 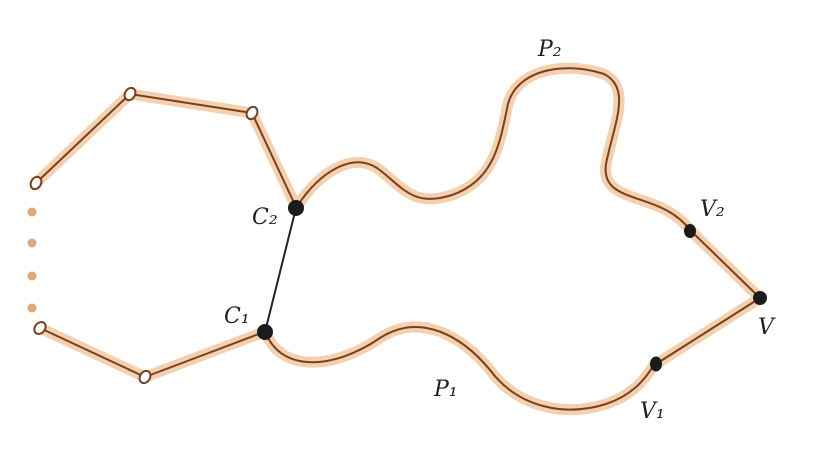 What do you see at coordinates (767, 327) in the screenshot?
I see `label-v: V` at bounding box center [767, 327].